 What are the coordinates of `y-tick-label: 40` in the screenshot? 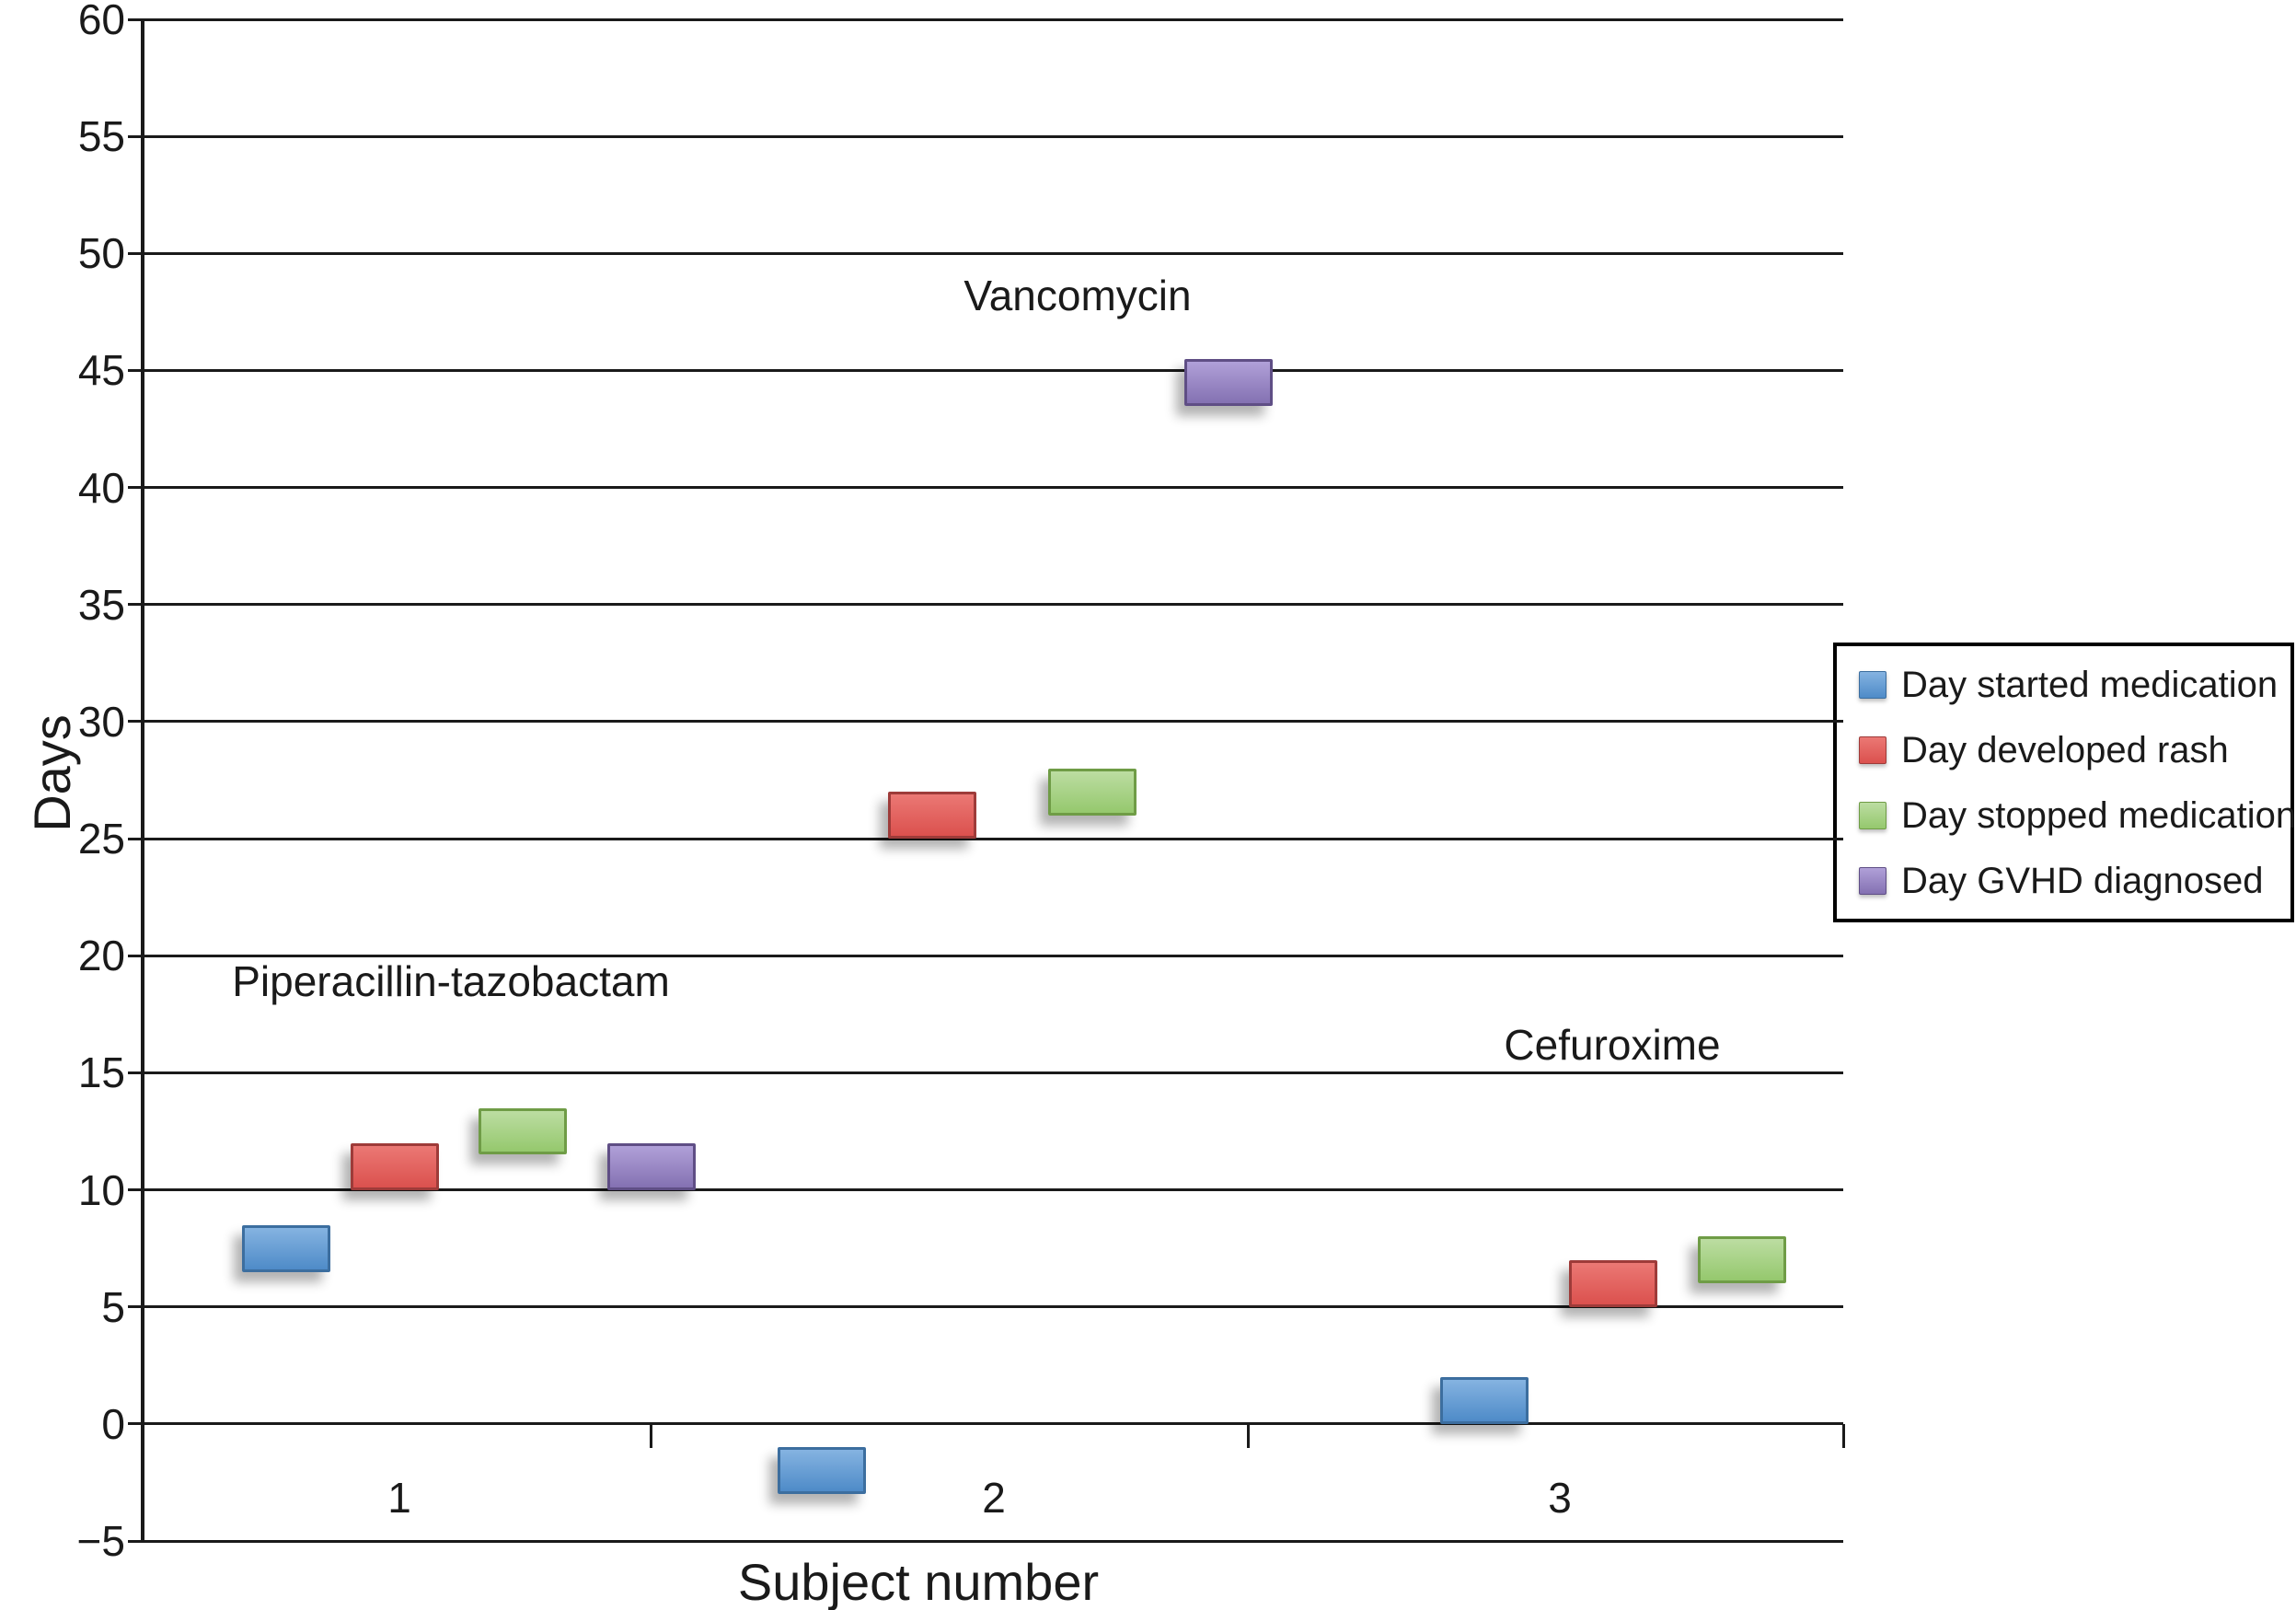 It's located at (101, 487).